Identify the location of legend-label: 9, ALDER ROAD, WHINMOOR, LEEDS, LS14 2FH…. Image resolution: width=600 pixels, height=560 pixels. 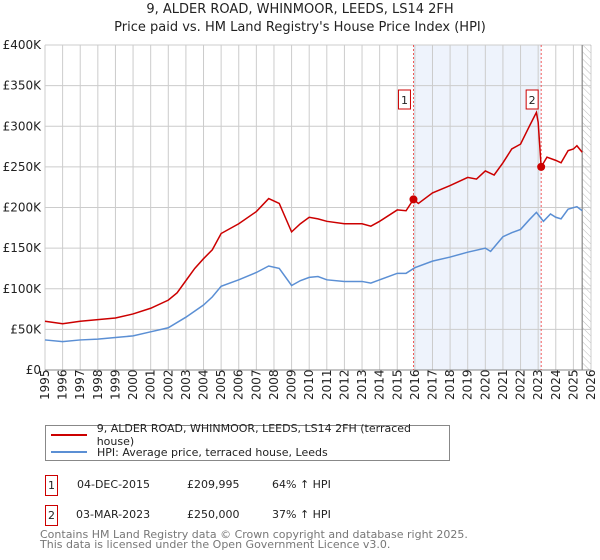
(254, 435).